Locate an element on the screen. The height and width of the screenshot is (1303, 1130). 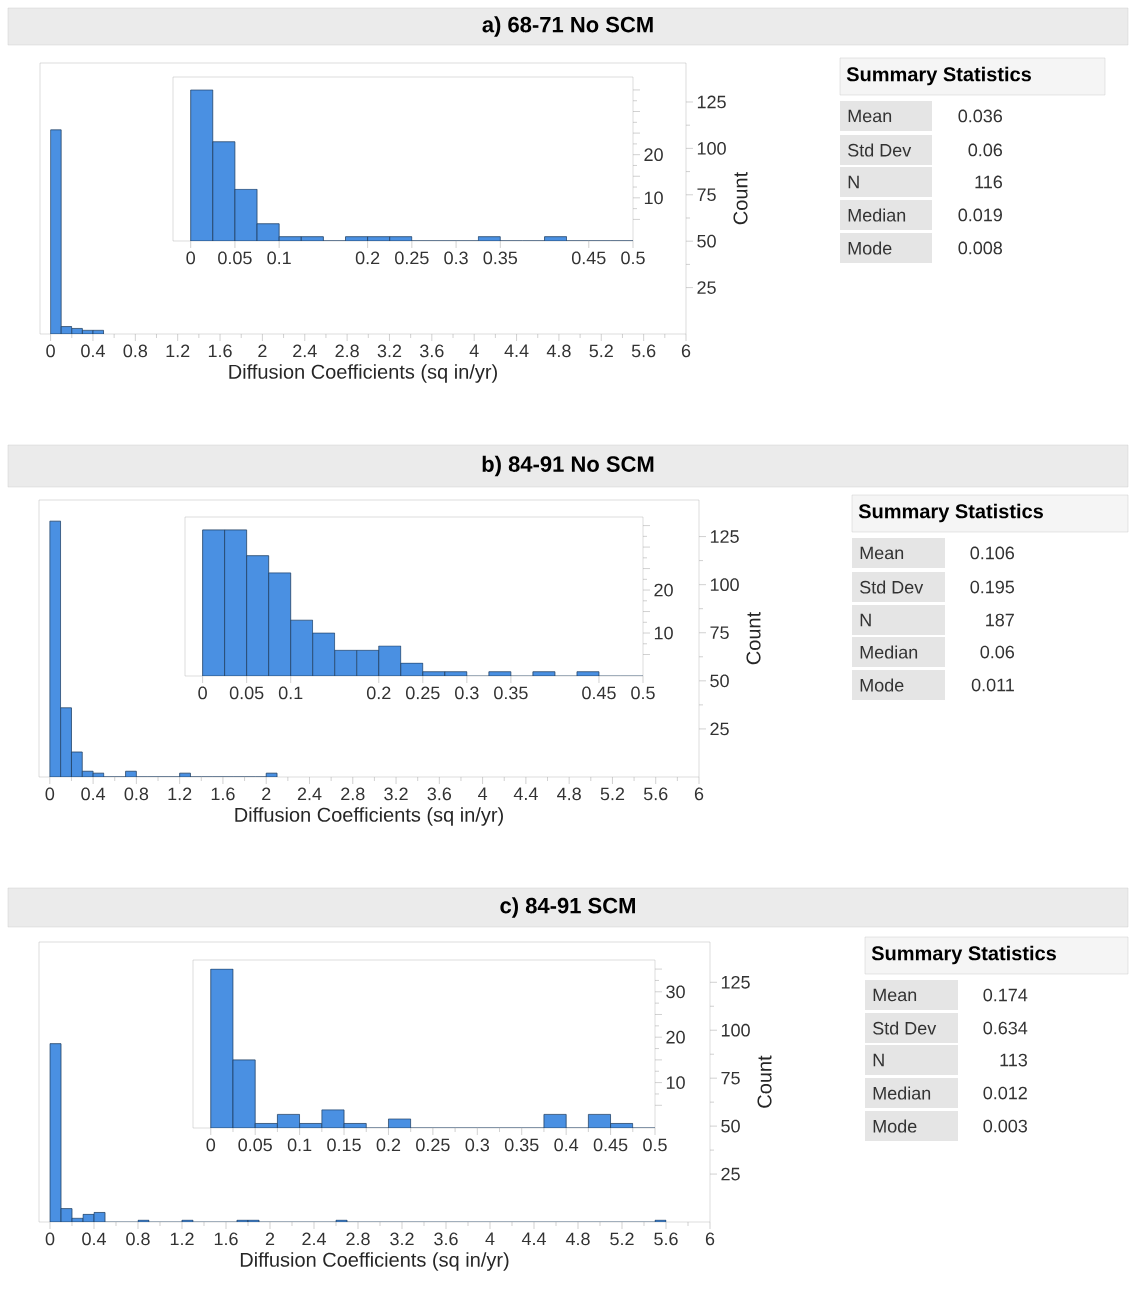
data-label: 116 is located at coordinates (989, 182).